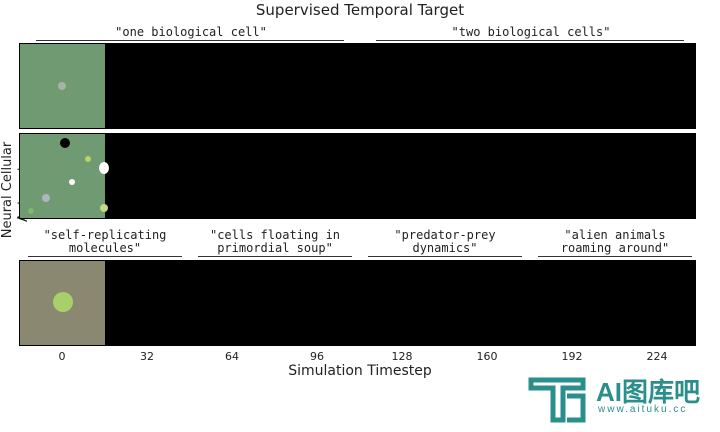  I want to click on caption-alien-animals-roaming-around: "alien animals roaming around", so click(615, 241).